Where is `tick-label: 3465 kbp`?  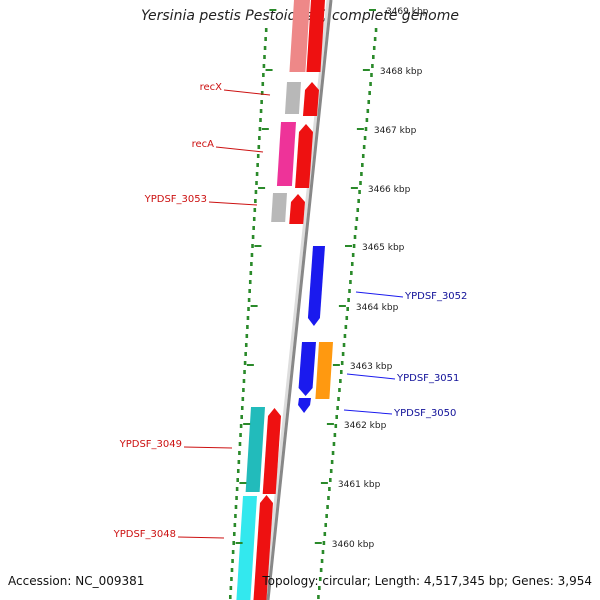
tick-label: 3465 kbp is located at coordinates (383, 248).